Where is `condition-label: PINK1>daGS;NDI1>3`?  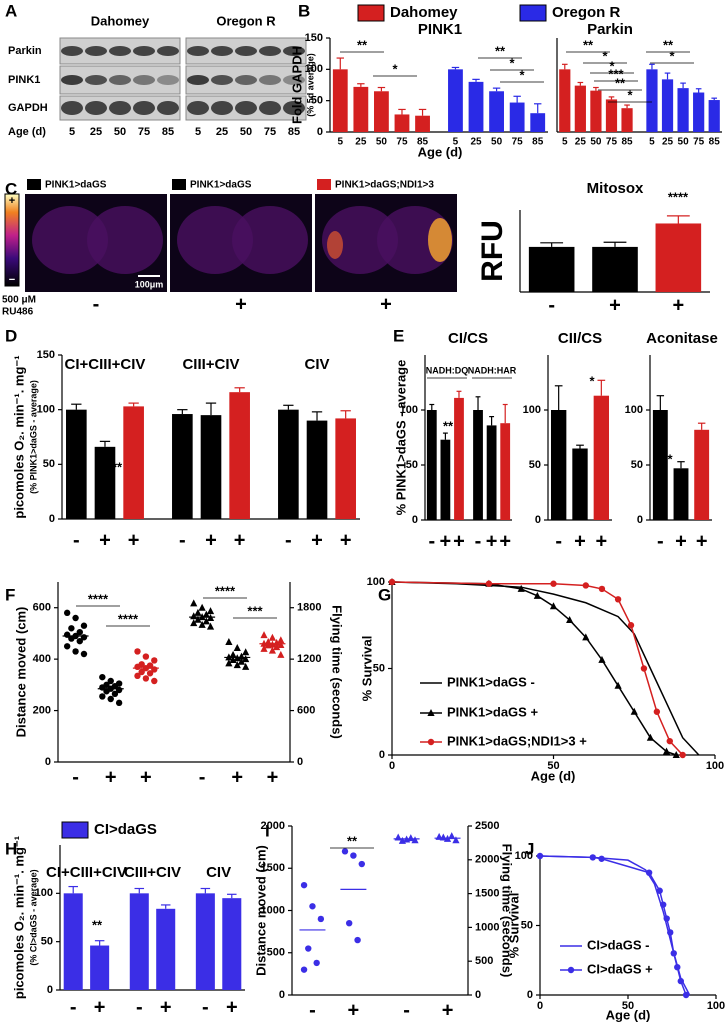
condition-label: PINK1>daGS;NDI1>3 is located at coordinates (384, 185).